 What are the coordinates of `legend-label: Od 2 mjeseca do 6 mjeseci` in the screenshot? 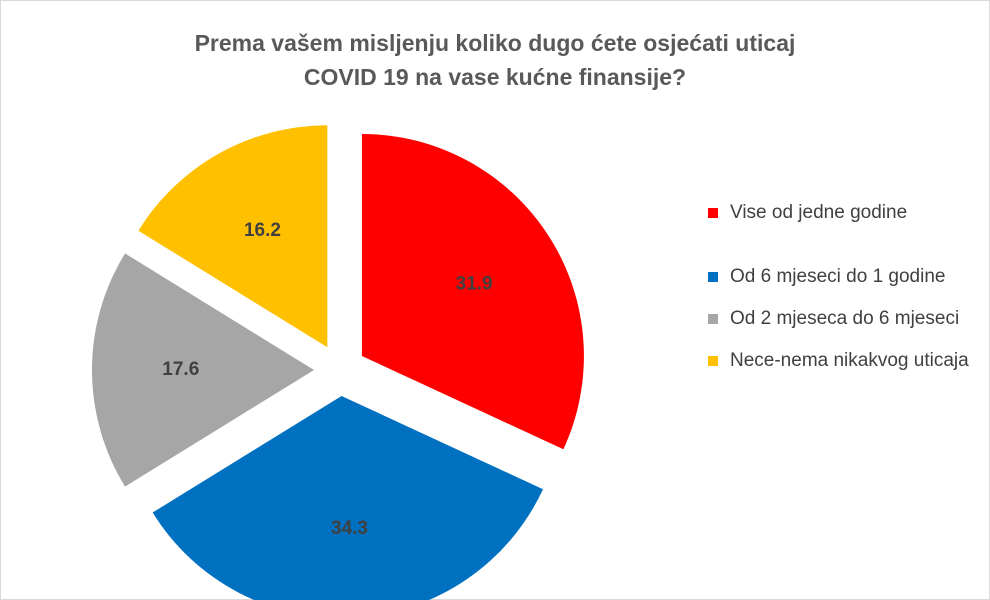 It's located at (845, 318).